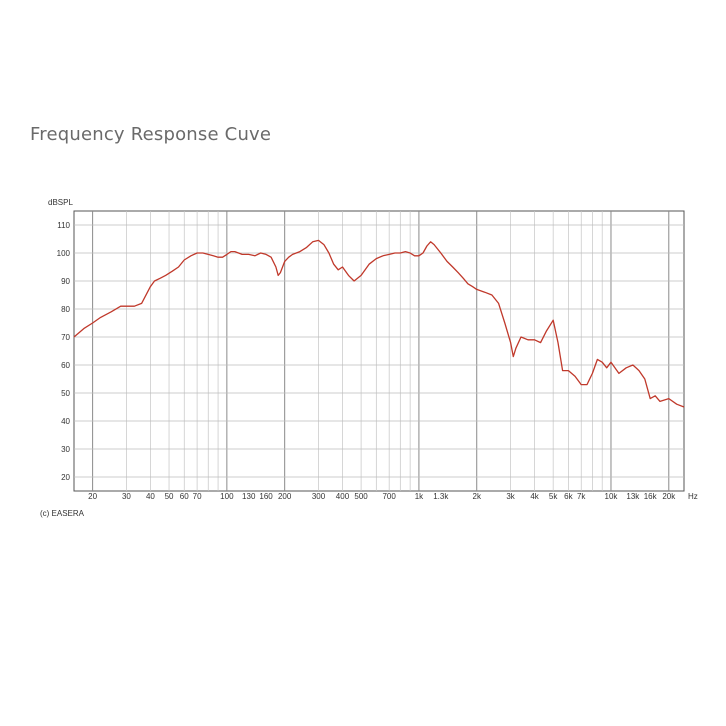  I want to click on x-tick-label: 30, so click(126, 496).